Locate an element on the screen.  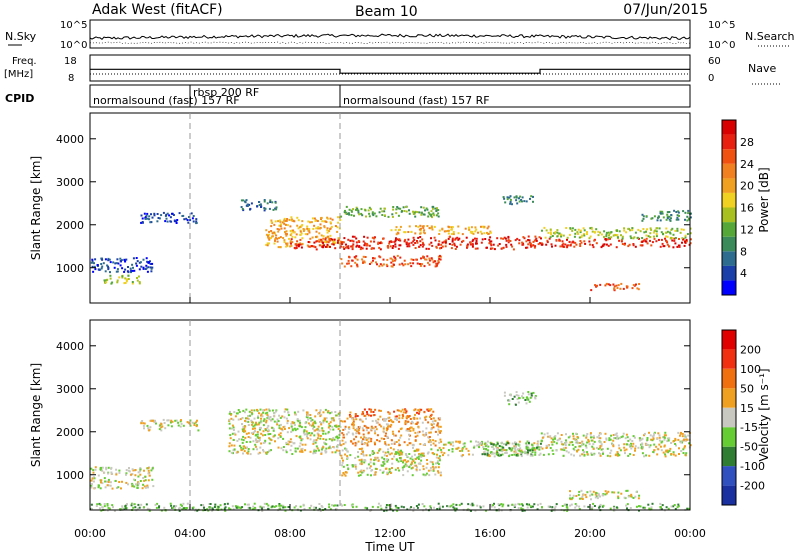
x-tick-label: 20:00 is located at coordinates (590, 533).